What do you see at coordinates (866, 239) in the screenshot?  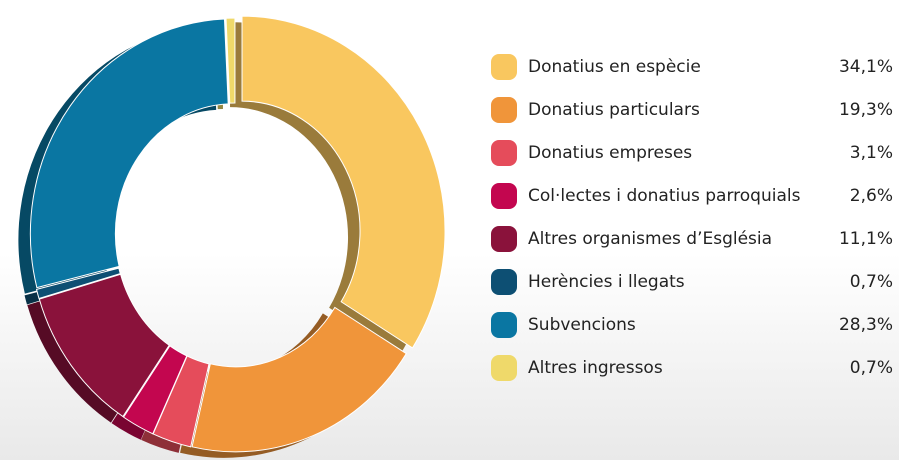 I see `legend-value: 11,1%` at bounding box center [866, 239].